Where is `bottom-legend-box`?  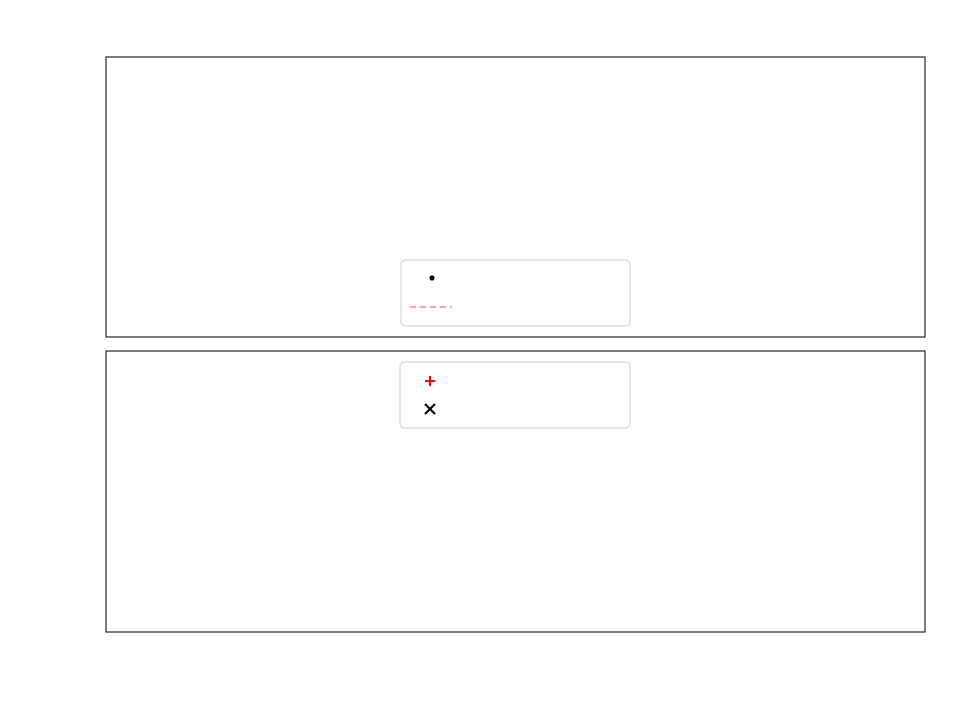 bottom-legend-box is located at coordinates (515, 395).